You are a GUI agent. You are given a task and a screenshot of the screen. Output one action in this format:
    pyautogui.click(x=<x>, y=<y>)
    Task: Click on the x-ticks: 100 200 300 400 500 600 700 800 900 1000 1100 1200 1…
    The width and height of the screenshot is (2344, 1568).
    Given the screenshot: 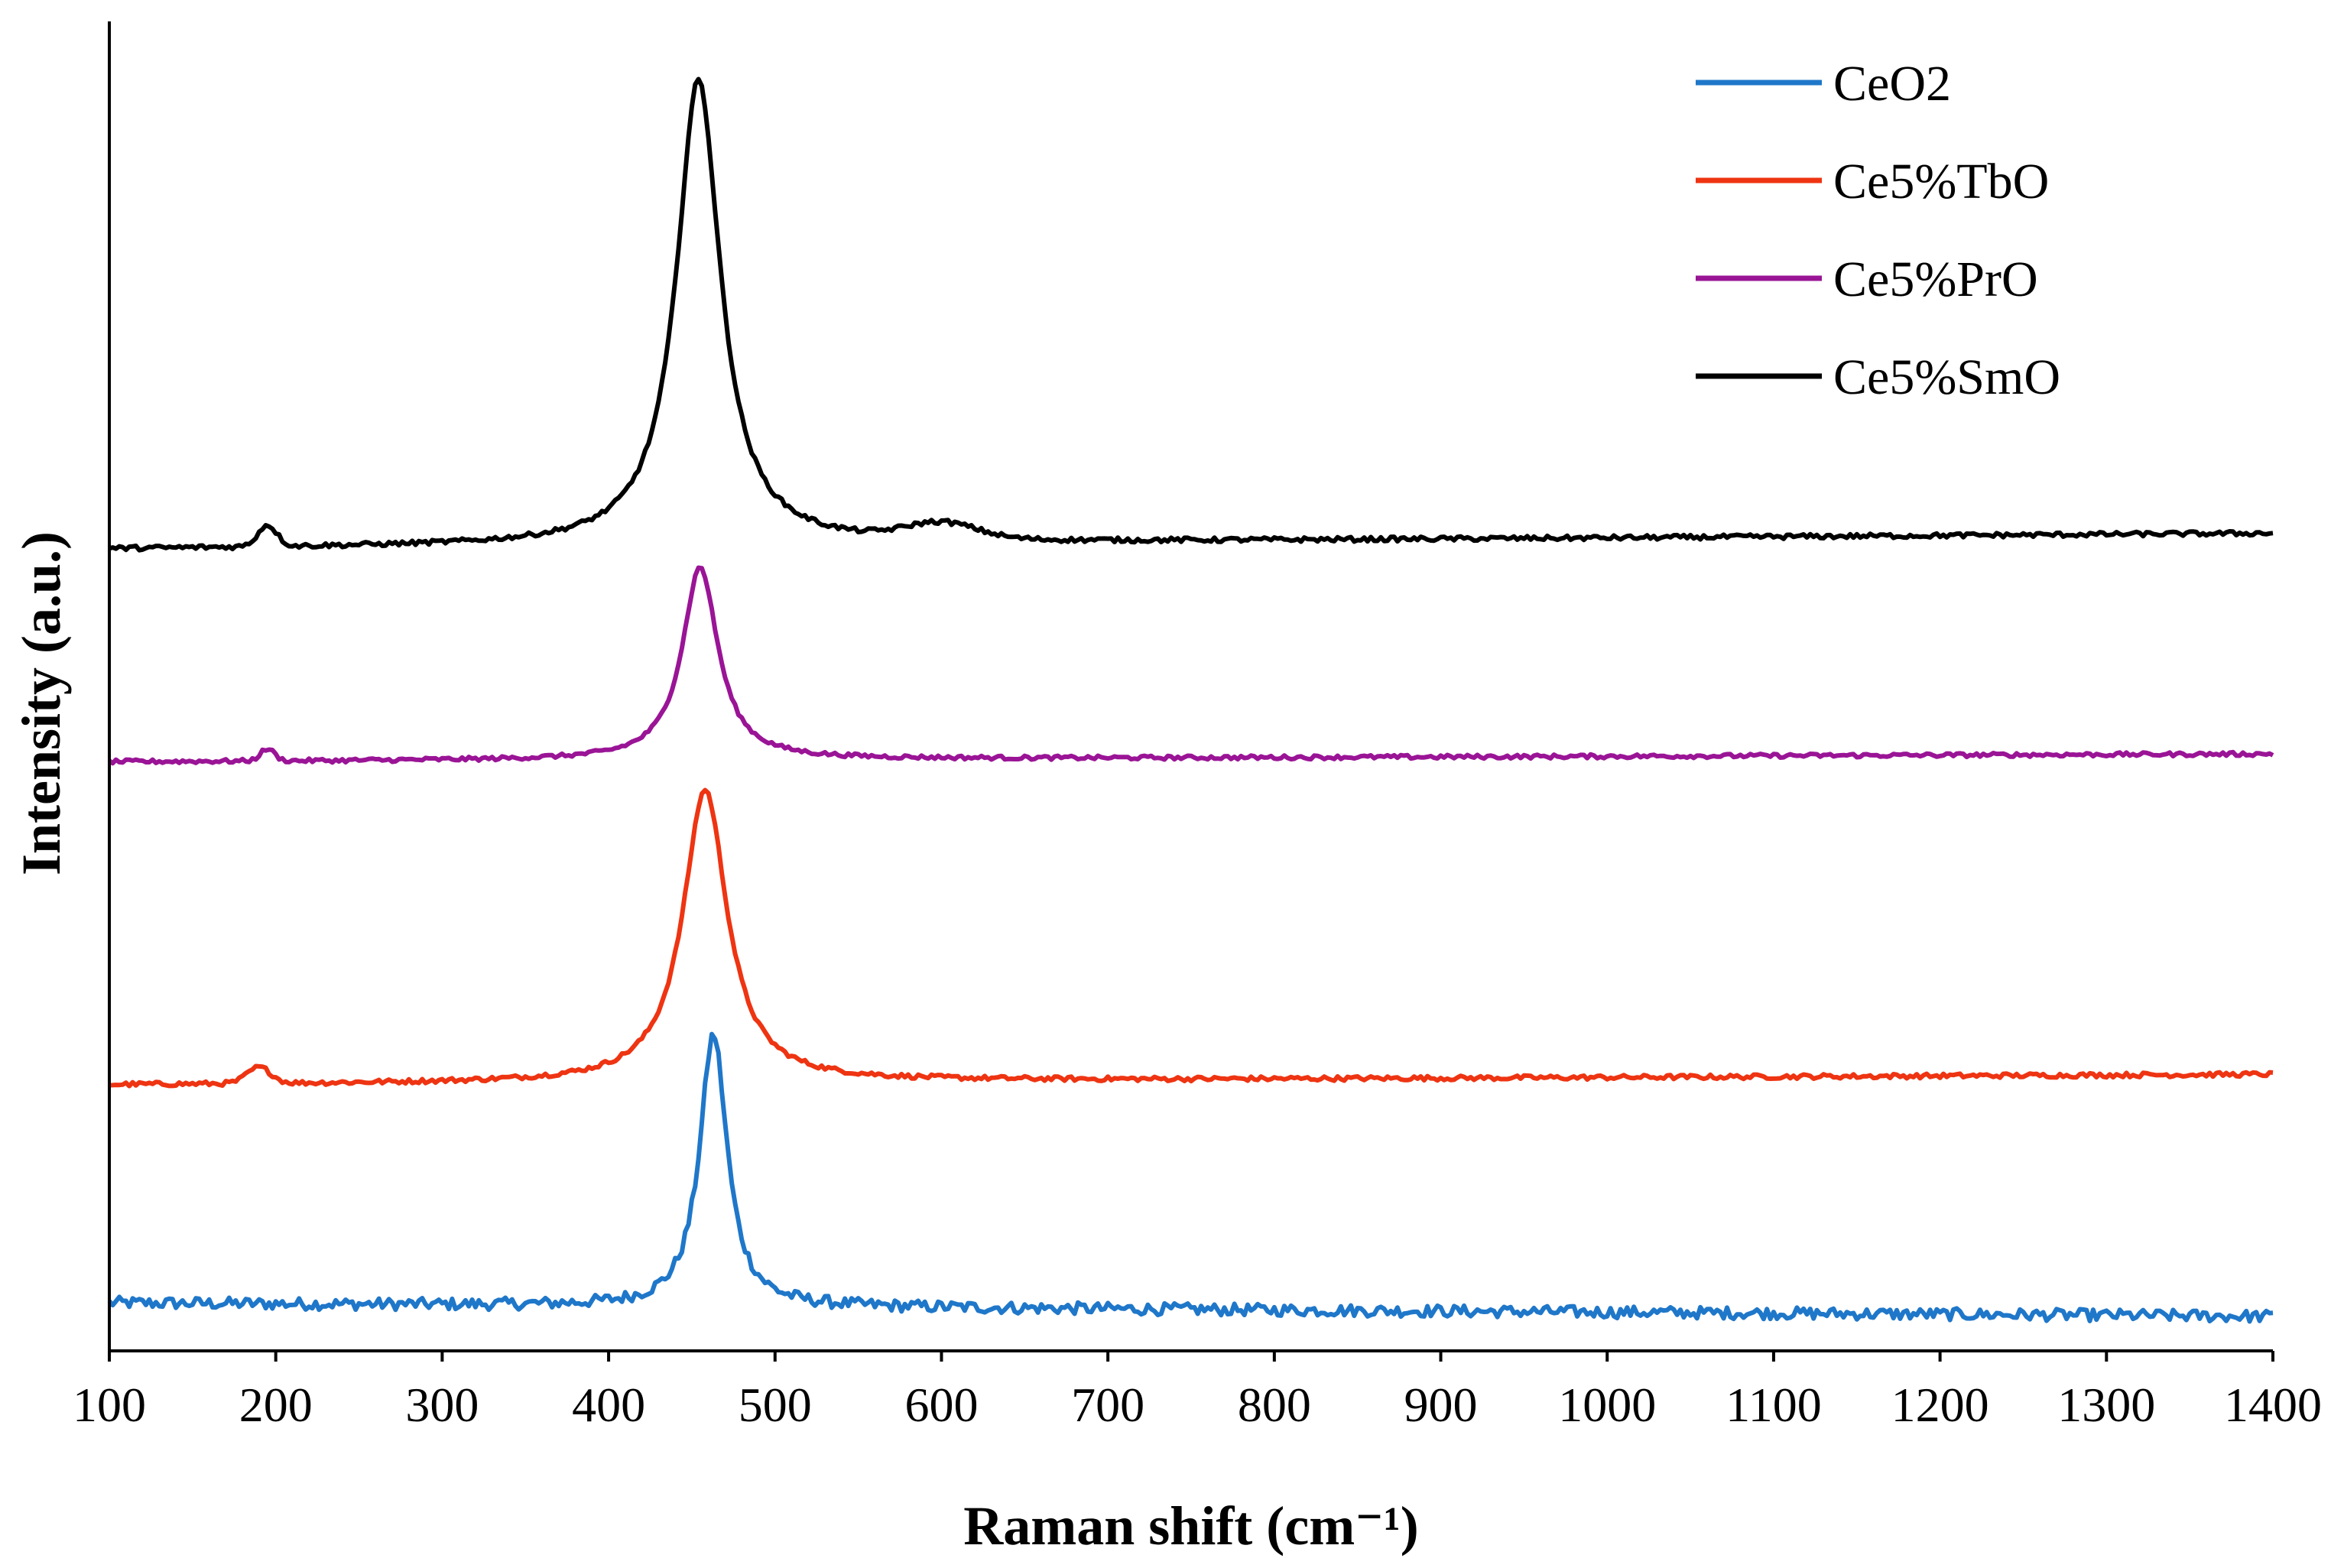 What is the action you would take?
    pyautogui.click(x=1197, y=1391)
    